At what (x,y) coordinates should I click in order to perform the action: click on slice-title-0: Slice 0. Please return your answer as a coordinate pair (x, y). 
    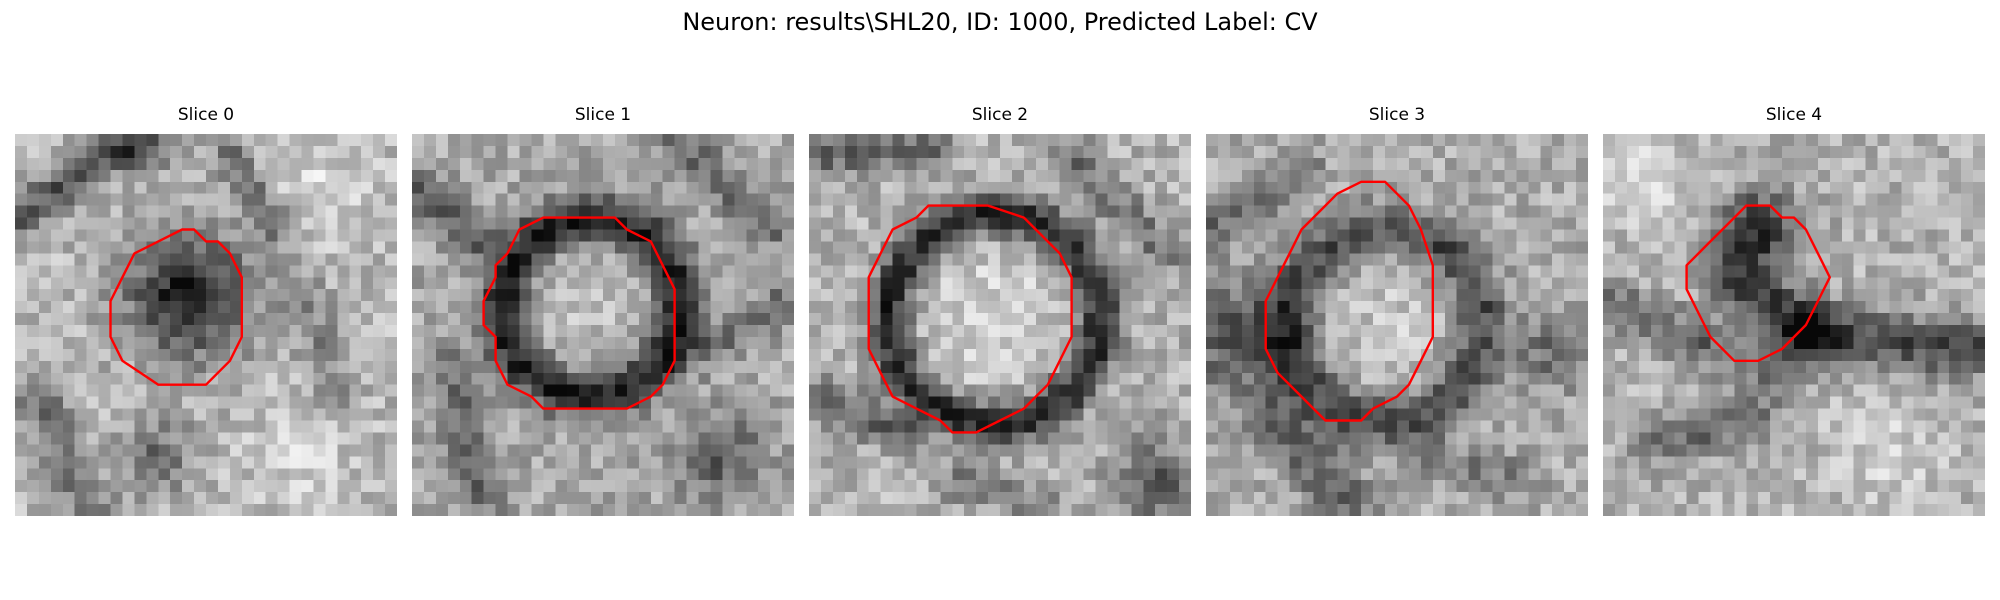
    Looking at the image, I should click on (206, 115).